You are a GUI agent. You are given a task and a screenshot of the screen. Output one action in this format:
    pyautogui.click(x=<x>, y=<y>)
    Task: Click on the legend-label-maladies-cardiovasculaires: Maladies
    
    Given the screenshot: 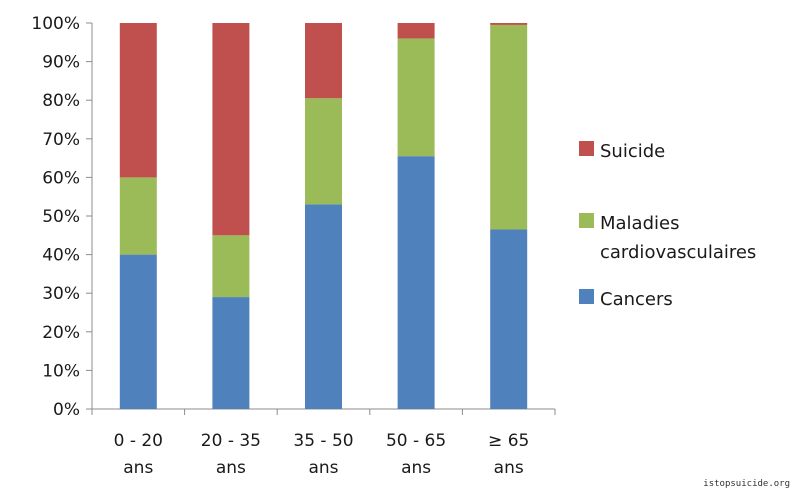 What is the action you would take?
    pyautogui.click(x=639, y=223)
    